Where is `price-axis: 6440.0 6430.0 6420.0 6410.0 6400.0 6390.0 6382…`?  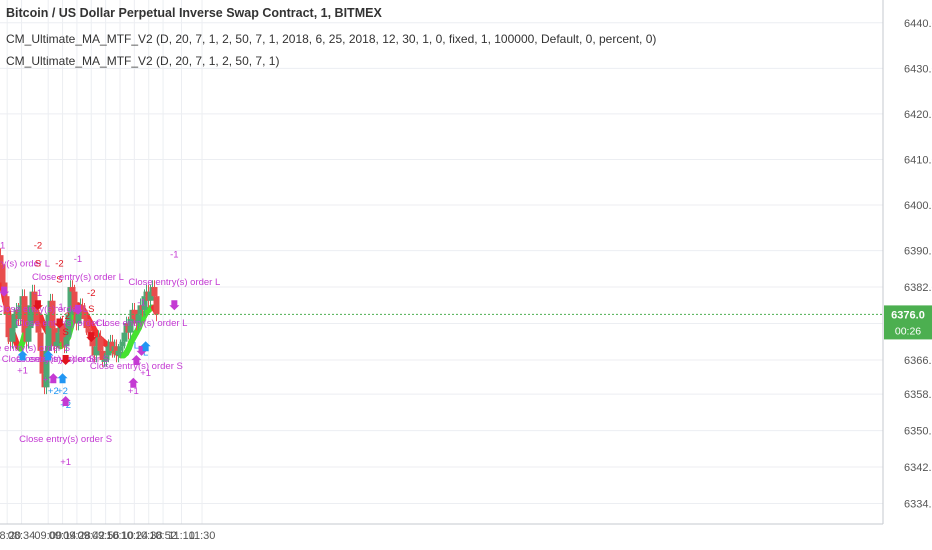 price-axis: 6440.0 6430.0 6420.0 6410.0 6400.0 6390.0 6382… is located at coordinates (918, 264).